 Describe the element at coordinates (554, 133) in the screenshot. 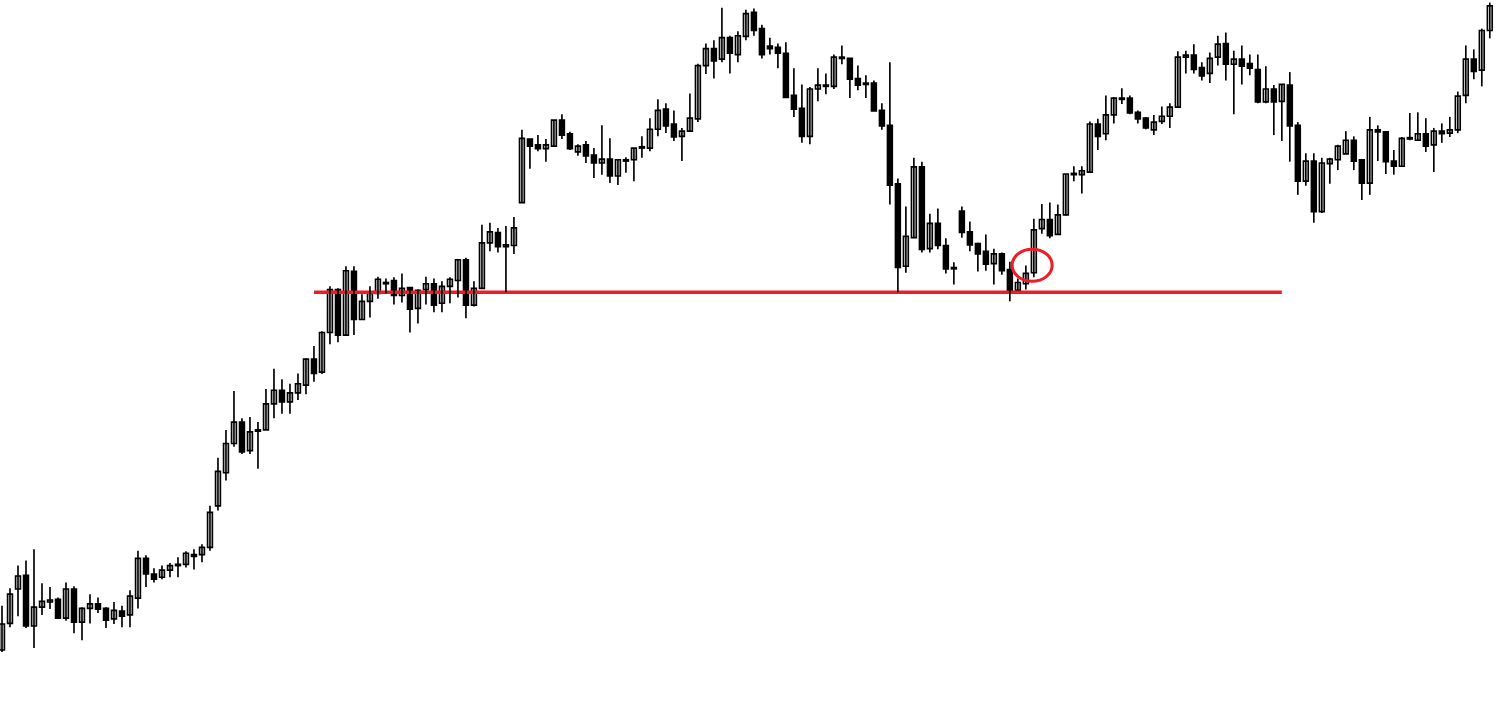

I see `candlestick` at that location.